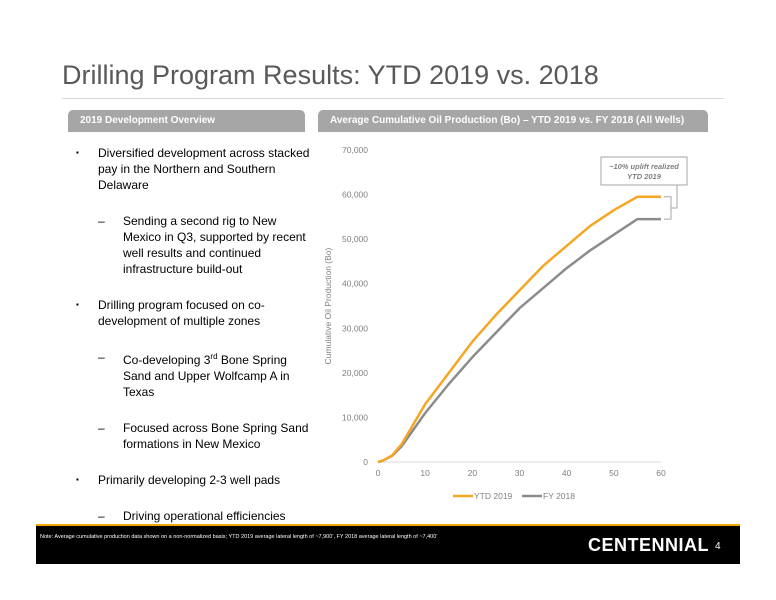 Image resolution: width=776 pixels, height=600 pixels. What do you see at coordinates (520, 473) in the screenshot?
I see `x-tick-label: 30` at bounding box center [520, 473].